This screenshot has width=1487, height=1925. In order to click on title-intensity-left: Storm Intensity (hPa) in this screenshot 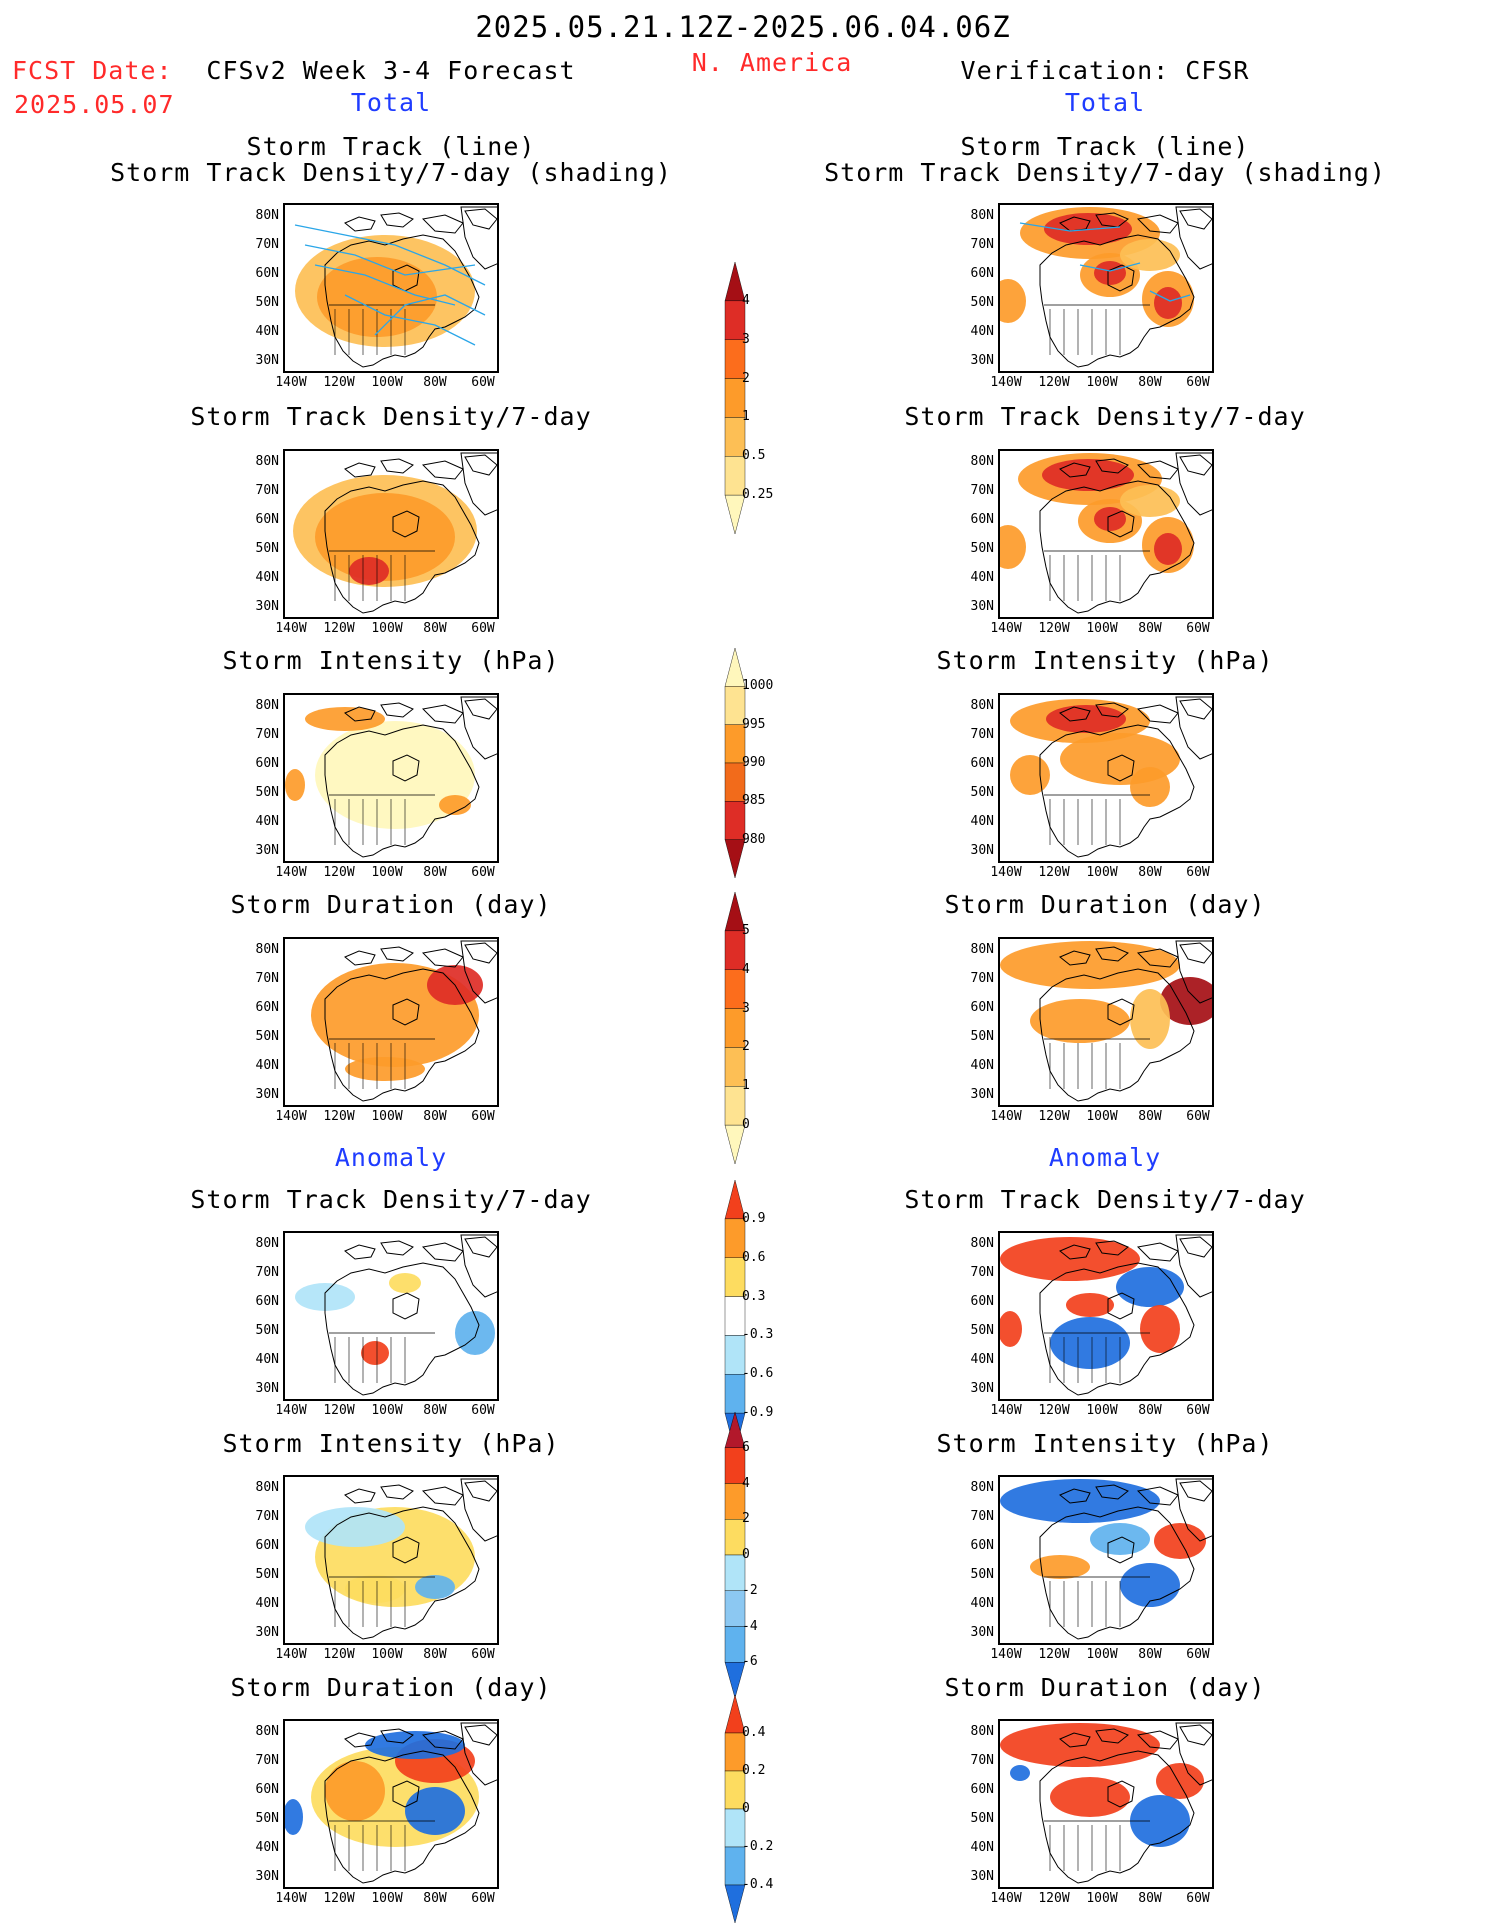, I will do `click(391, 660)`.